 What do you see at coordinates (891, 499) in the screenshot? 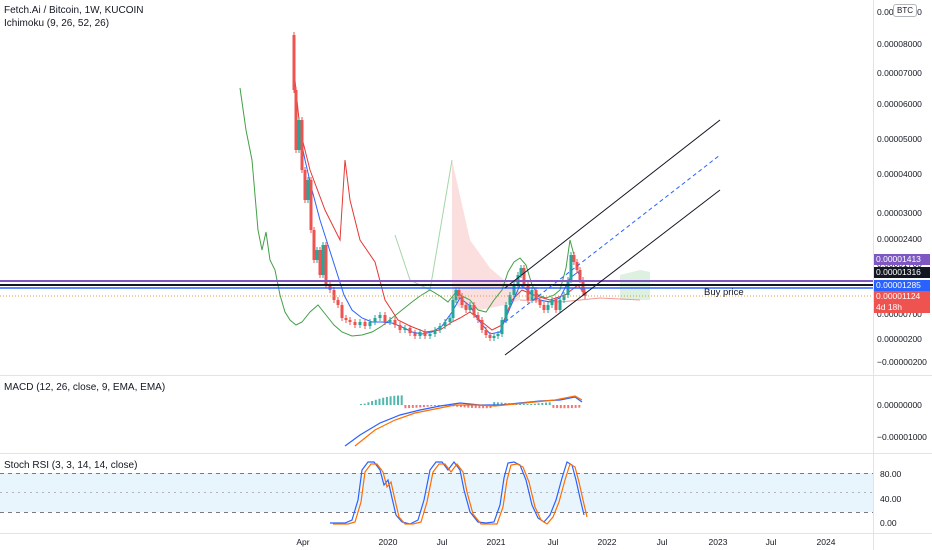
I see `stoch-y-tick-label: 40.00` at bounding box center [891, 499].